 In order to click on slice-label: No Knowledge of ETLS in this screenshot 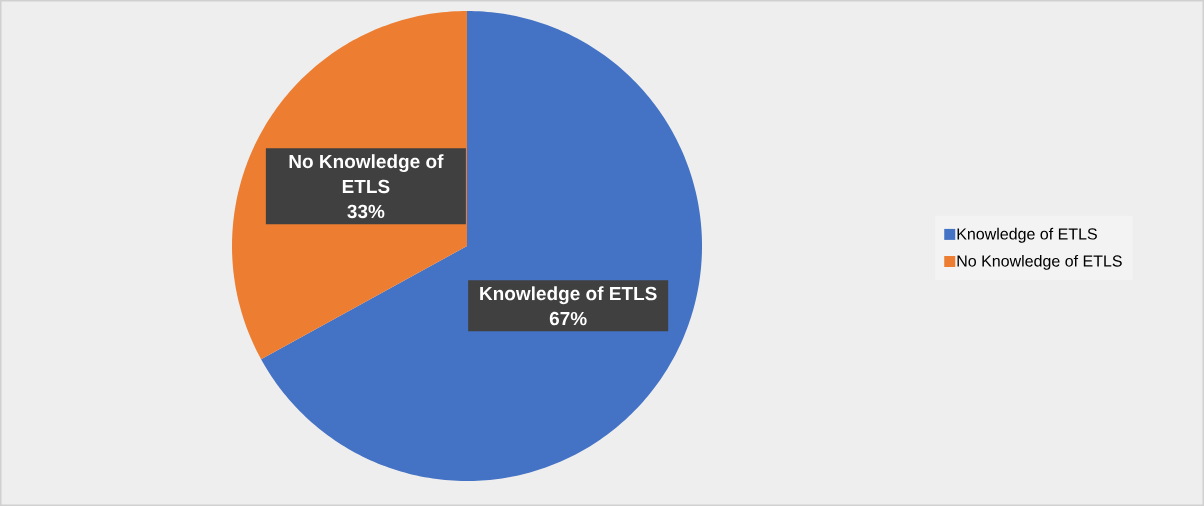, I will do `click(366, 174)`.